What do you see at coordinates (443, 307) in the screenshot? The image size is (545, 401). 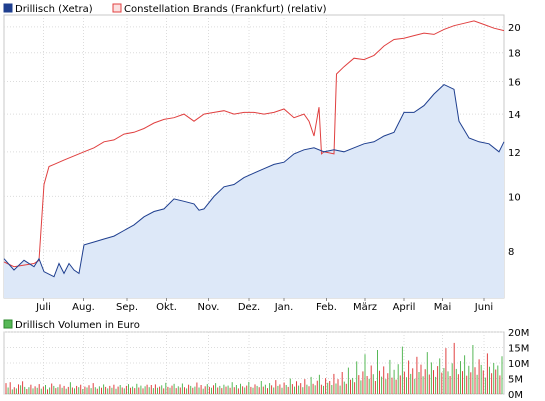 I see `main-x-tick-label: Mai` at bounding box center [443, 307].